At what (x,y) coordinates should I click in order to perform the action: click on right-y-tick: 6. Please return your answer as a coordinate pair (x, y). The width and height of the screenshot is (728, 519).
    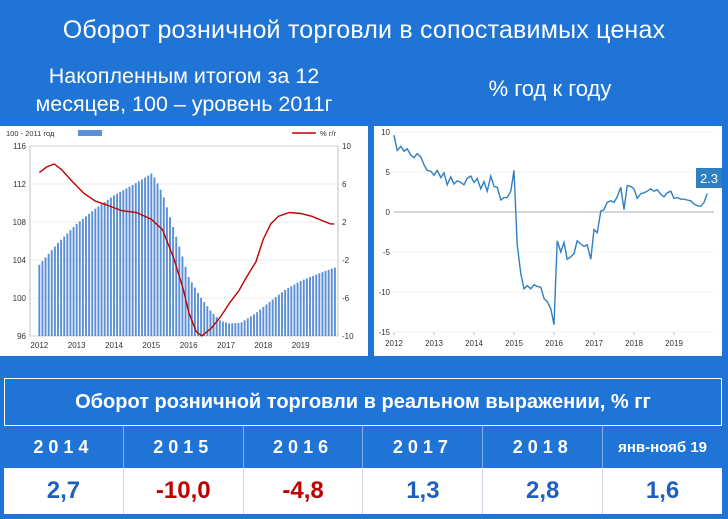
    Looking at the image, I should click on (344, 184).